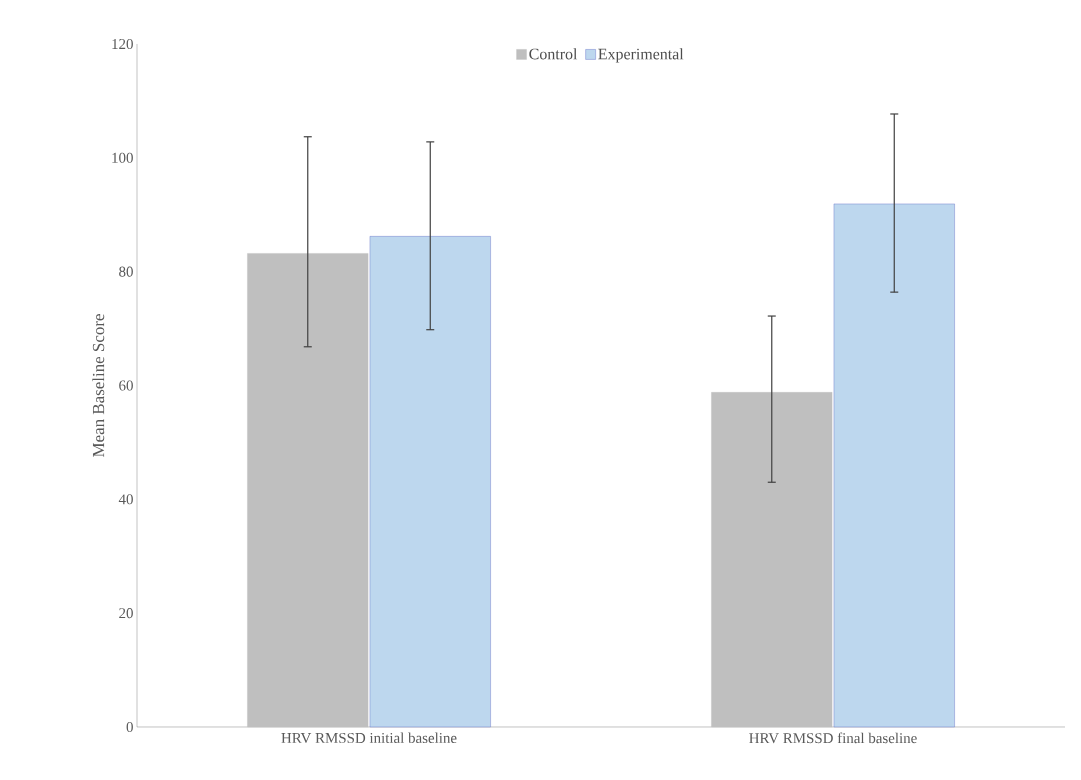 This screenshot has height=780, width=1081. Describe the element at coordinates (369, 738) in the screenshot. I see `x-tick-label: HRV RMSSD initial baseline` at that location.